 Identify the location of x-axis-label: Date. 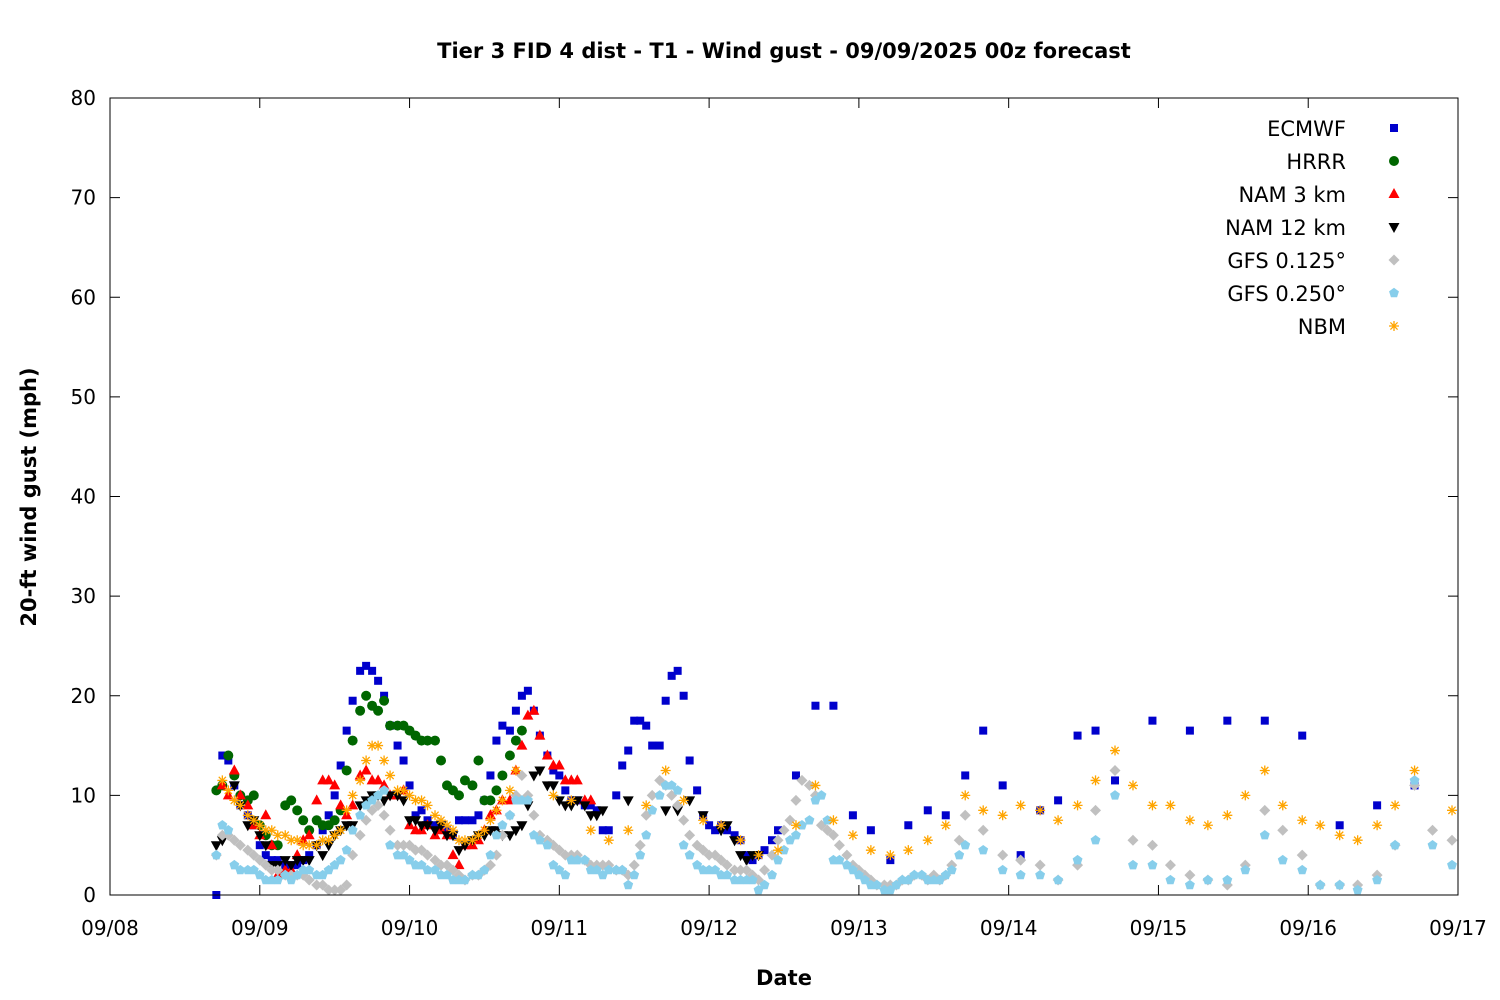
(784, 978).